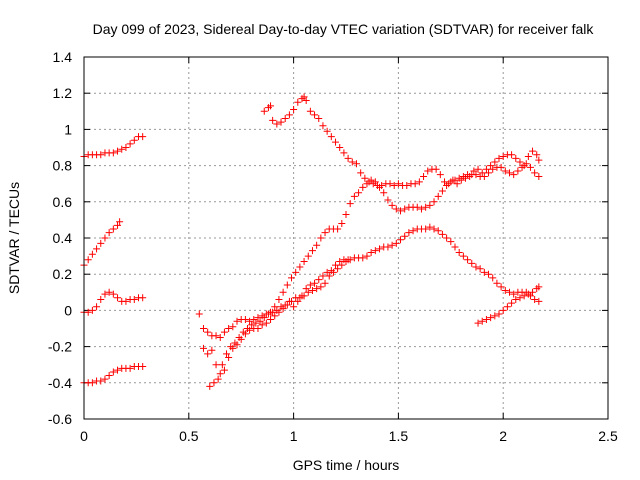 This screenshot has width=640, height=480. Describe the element at coordinates (63, 166) in the screenshot. I see `y-tick-label: 0.8` at that location.